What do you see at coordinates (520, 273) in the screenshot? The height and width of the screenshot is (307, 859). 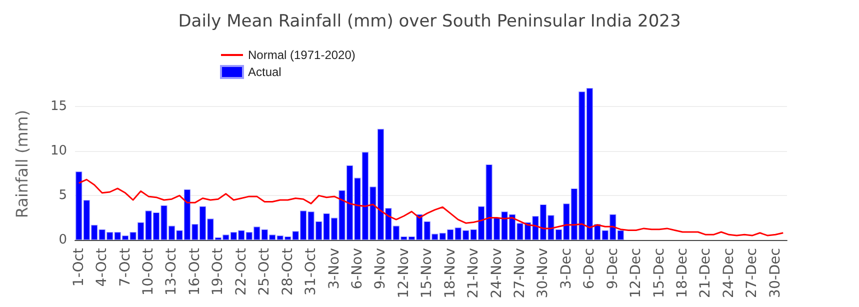 I see `x-tick-label: 27-Nov` at bounding box center [520, 273].